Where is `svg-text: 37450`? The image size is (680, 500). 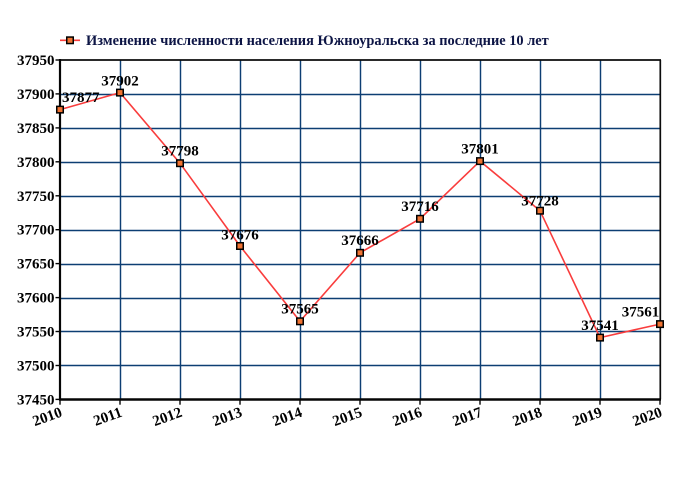
svg-text: 37450 is located at coordinates (36, 400).